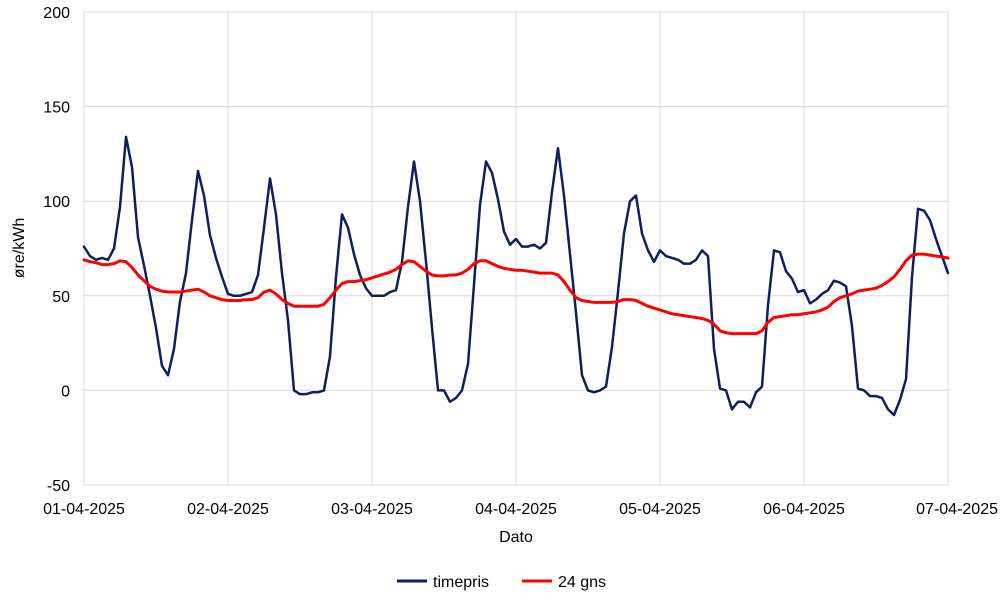 Image resolution: width=1004 pixels, height=603 pixels. What do you see at coordinates (461, 582) in the screenshot?
I see `legend-label: timepris` at bounding box center [461, 582].